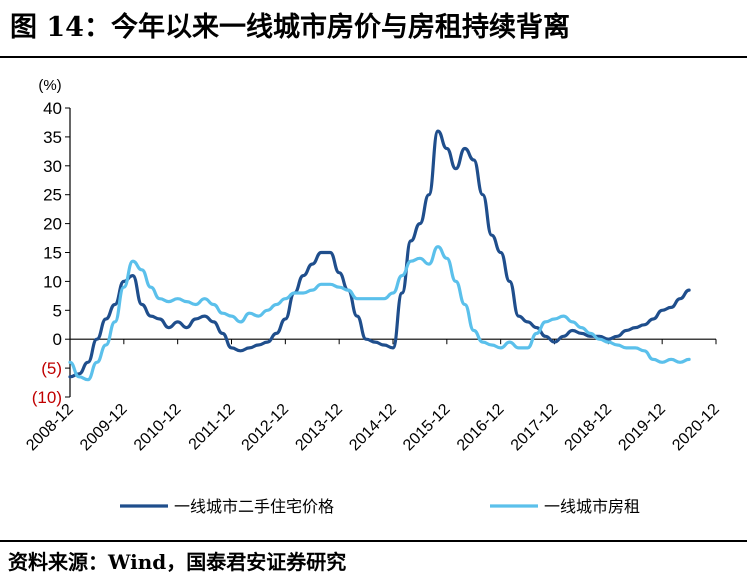 The width and height of the screenshot is (747, 588). I want to click on x-tick-label: 2015-12, so click(427, 428).